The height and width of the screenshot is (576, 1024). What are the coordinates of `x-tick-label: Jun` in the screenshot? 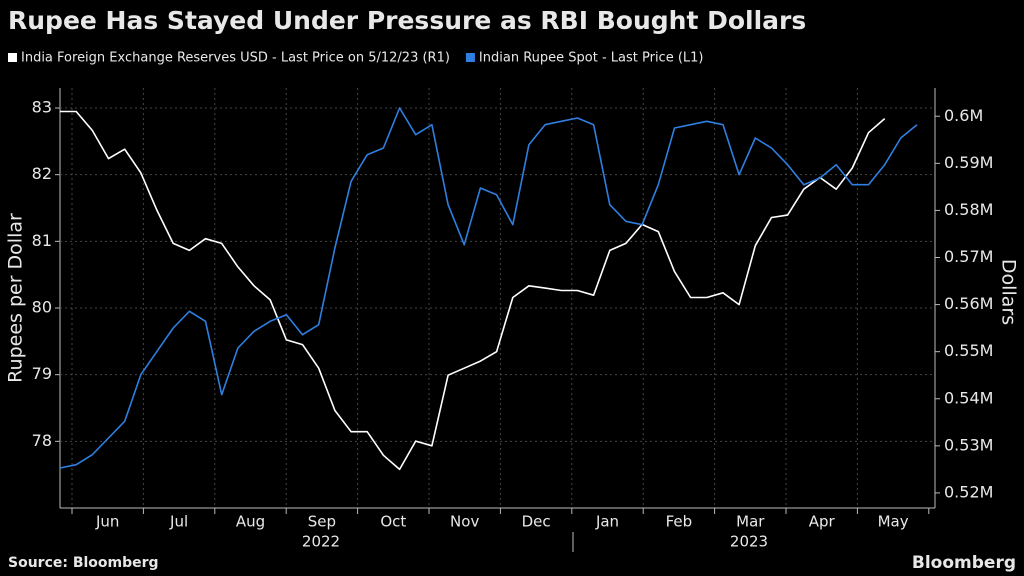 It's located at (107, 522).